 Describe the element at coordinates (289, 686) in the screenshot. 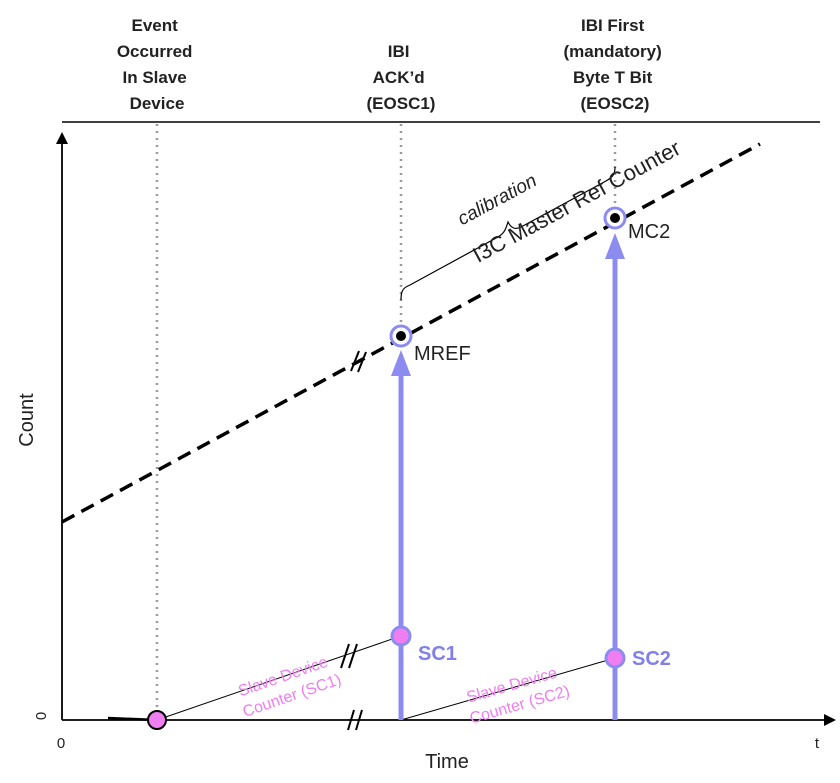

I see `slave-counter-sc1-label: Slave Device Counter (SC1)` at that location.